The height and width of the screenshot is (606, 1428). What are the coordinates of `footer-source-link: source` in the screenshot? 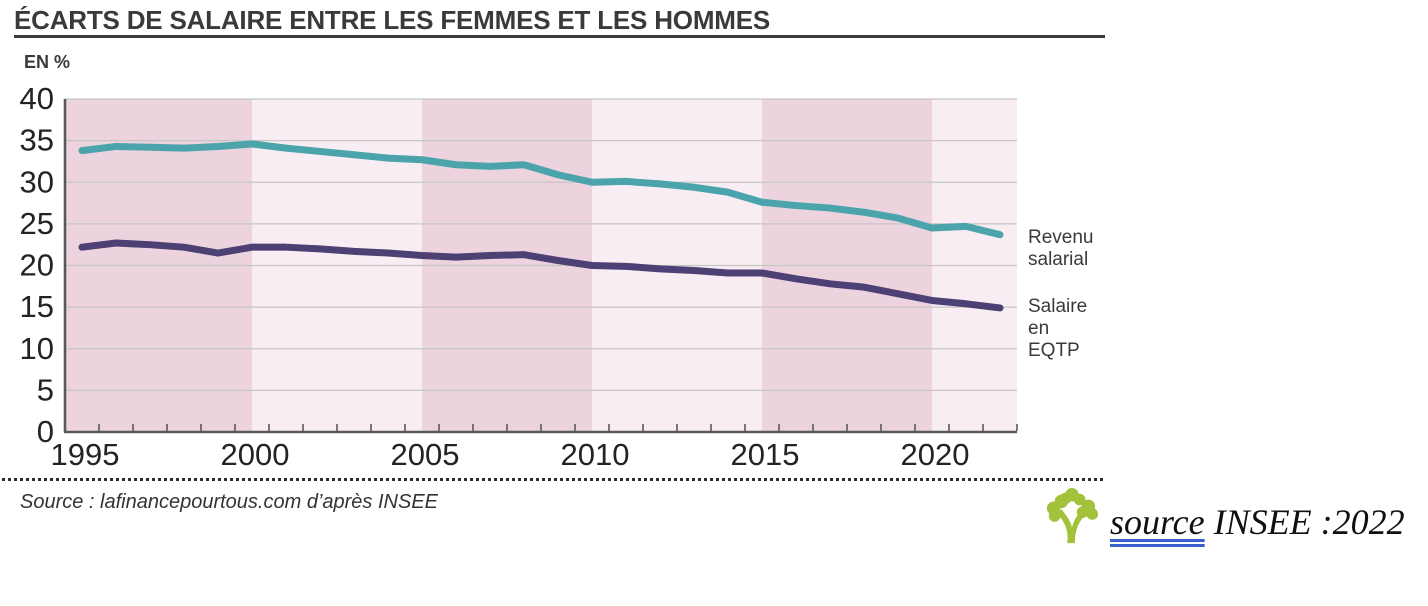 It's located at (1157, 522).